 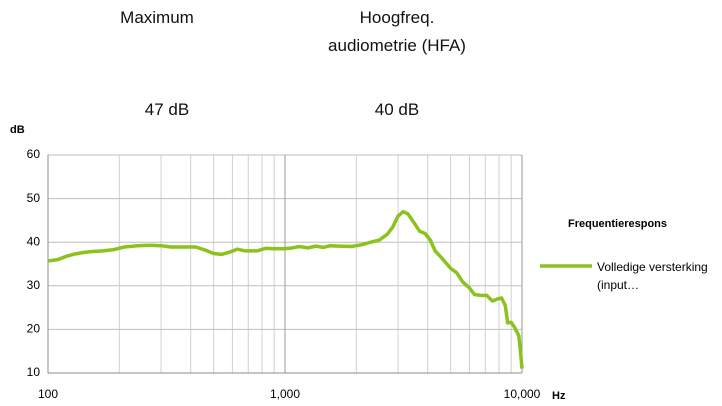 What do you see at coordinates (34, 198) in the screenshot?
I see `y-tick-label: 50` at bounding box center [34, 198].